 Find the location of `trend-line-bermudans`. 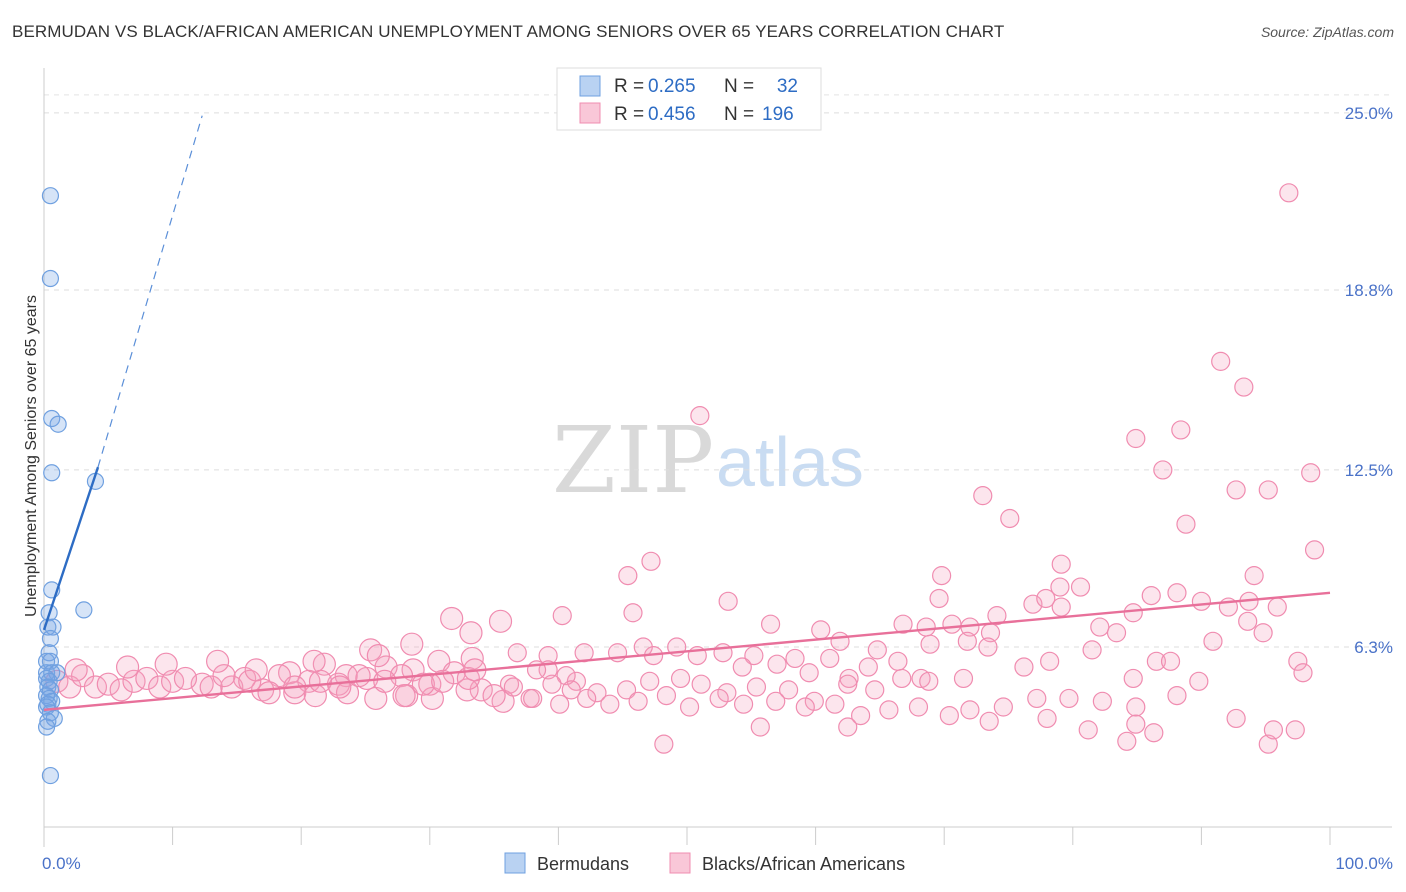

trend-line-bermudans is located at coordinates (71, 548).